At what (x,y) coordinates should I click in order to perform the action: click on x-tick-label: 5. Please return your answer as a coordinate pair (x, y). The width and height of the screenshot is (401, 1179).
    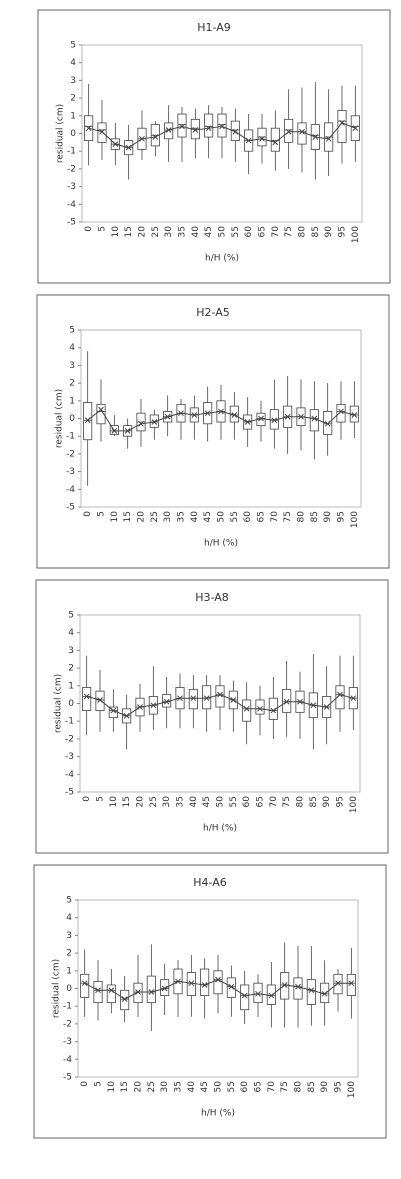
    Looking at the image, I should click on (102, 514).